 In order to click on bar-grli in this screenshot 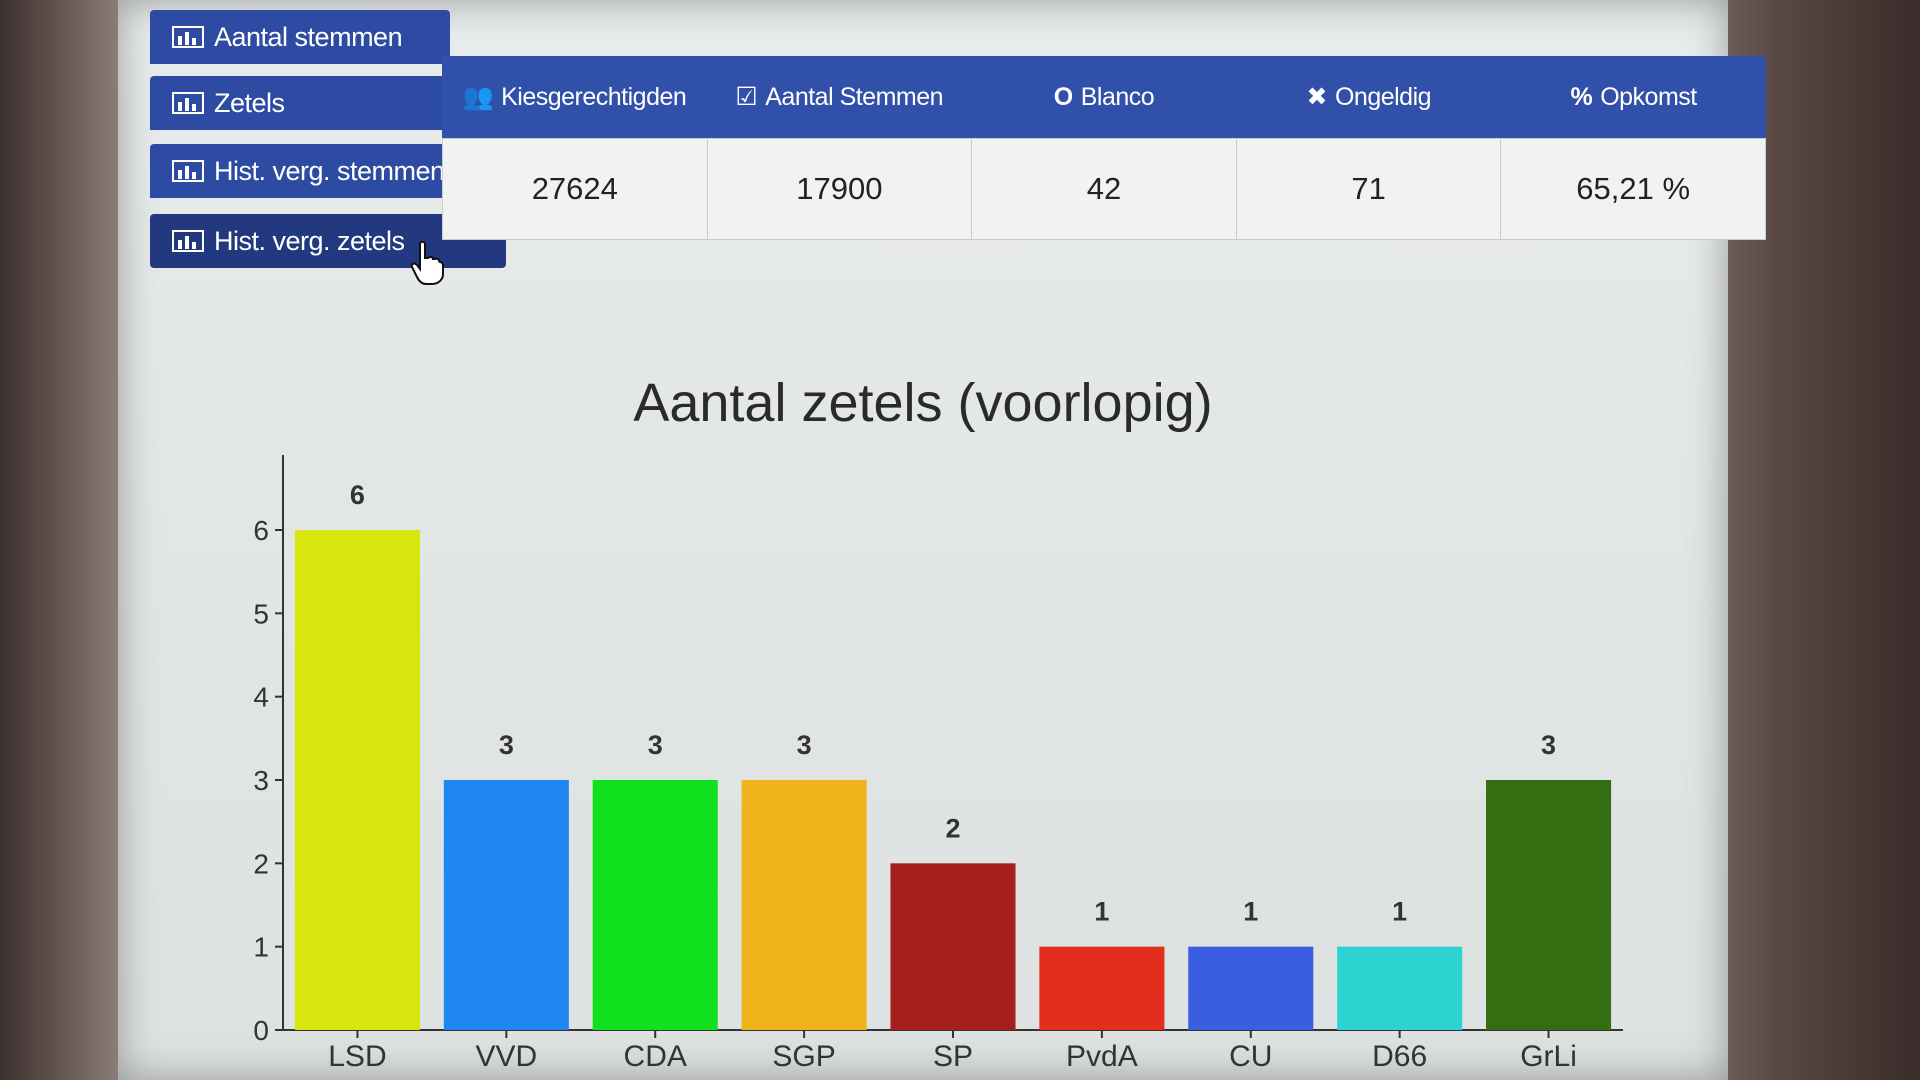, I will do `click(1549, 905)`.